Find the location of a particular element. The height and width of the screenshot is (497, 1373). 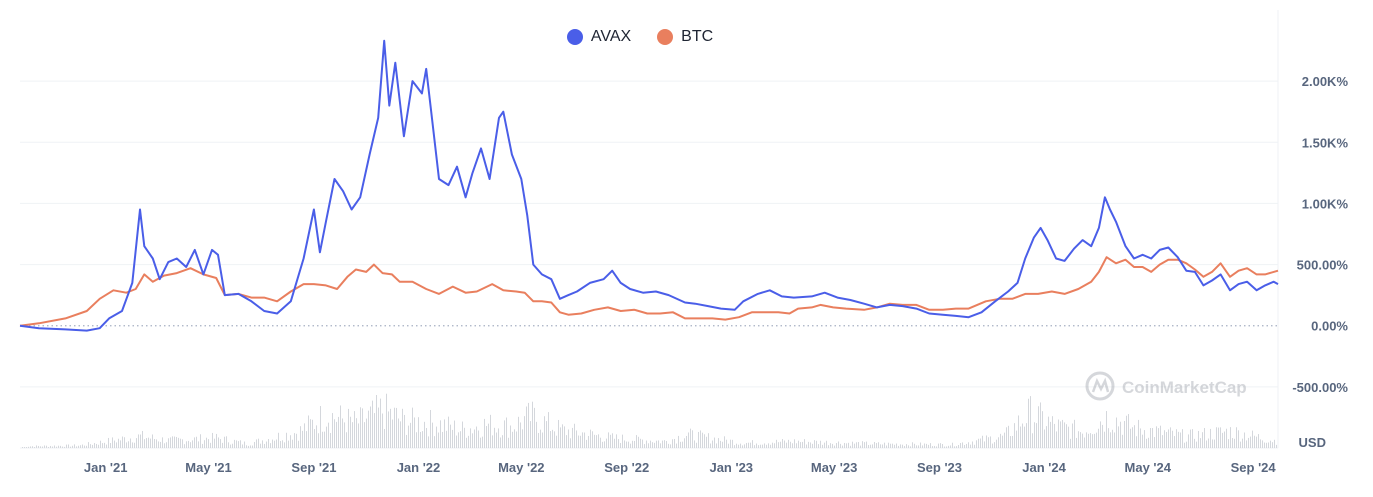

x-tick-label: May '22 is located at coordinates (521, 467).